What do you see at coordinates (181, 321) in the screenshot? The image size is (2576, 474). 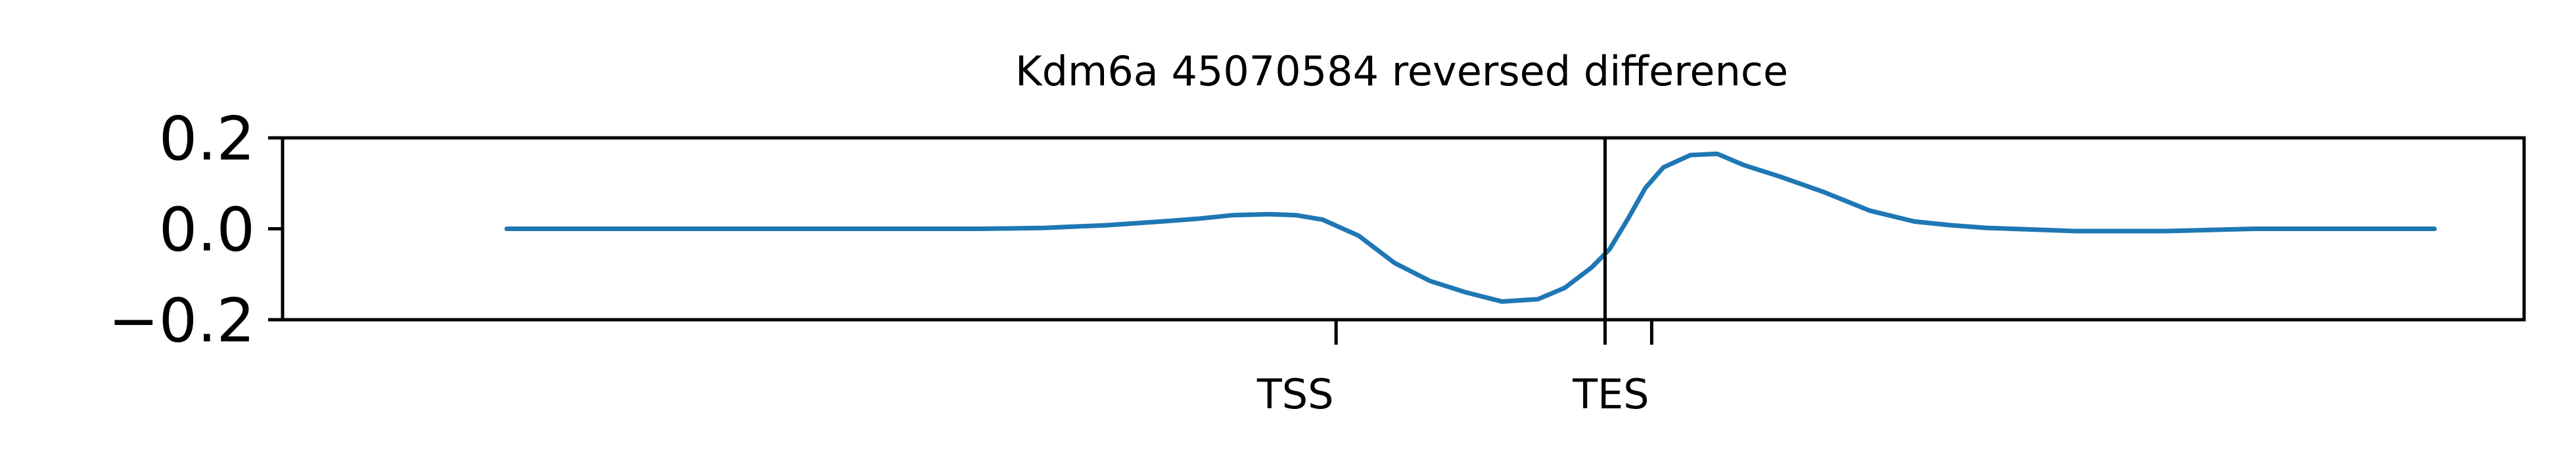 I see `y-tick-label-2: −0.2` at bounding box center [181, 321].